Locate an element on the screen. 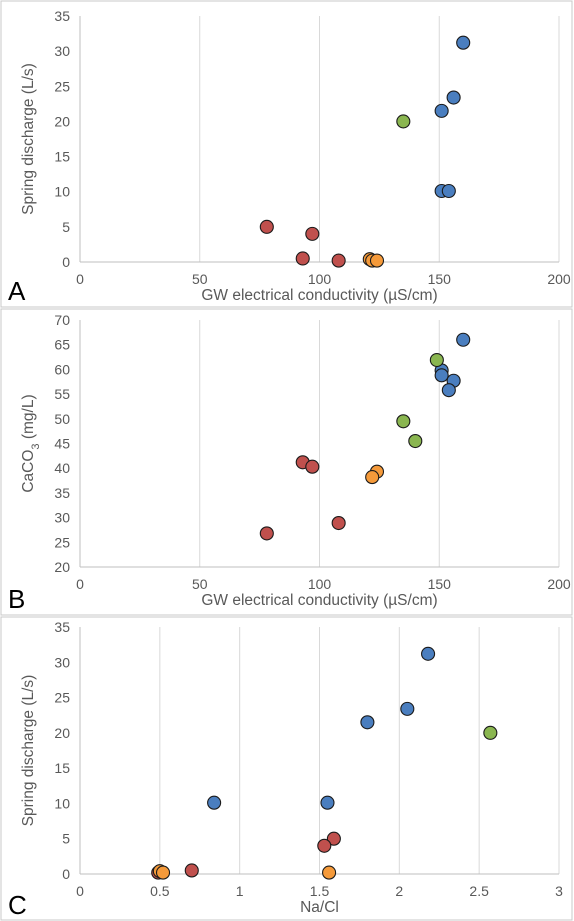  x-tick-label: 2 is located at coordinates (399, 891).